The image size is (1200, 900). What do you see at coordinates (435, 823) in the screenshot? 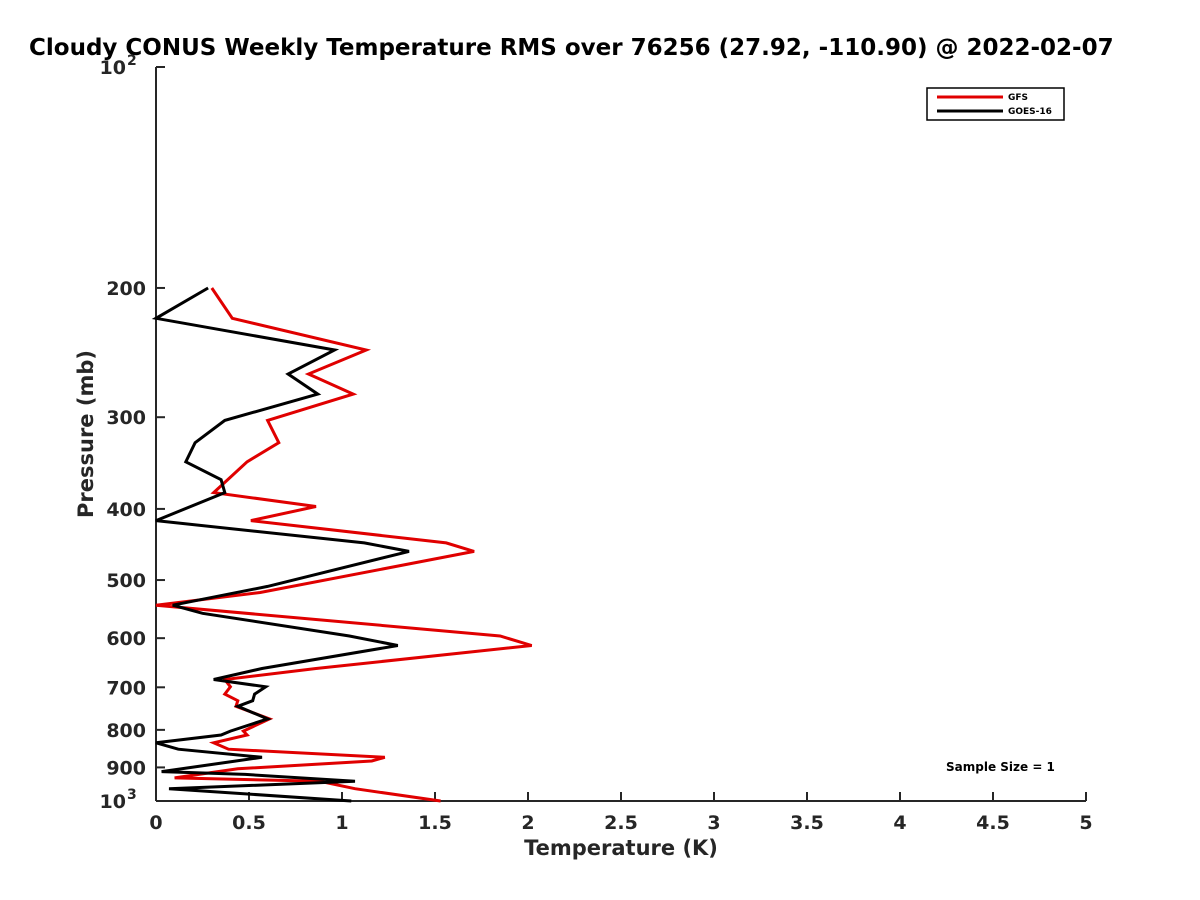
I see `x-tick-label: 1.5` at bounding box center [435, 823].